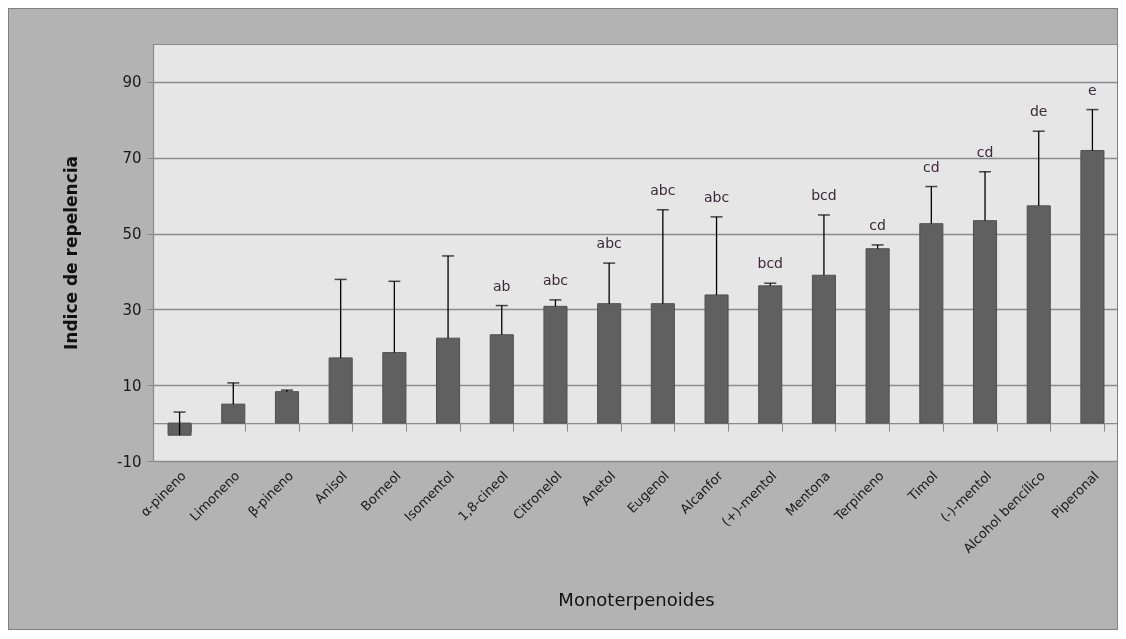 The height and width of the screenshot is (639, 1126). I want to click on y-tick-label: 90, so click(132, 82).